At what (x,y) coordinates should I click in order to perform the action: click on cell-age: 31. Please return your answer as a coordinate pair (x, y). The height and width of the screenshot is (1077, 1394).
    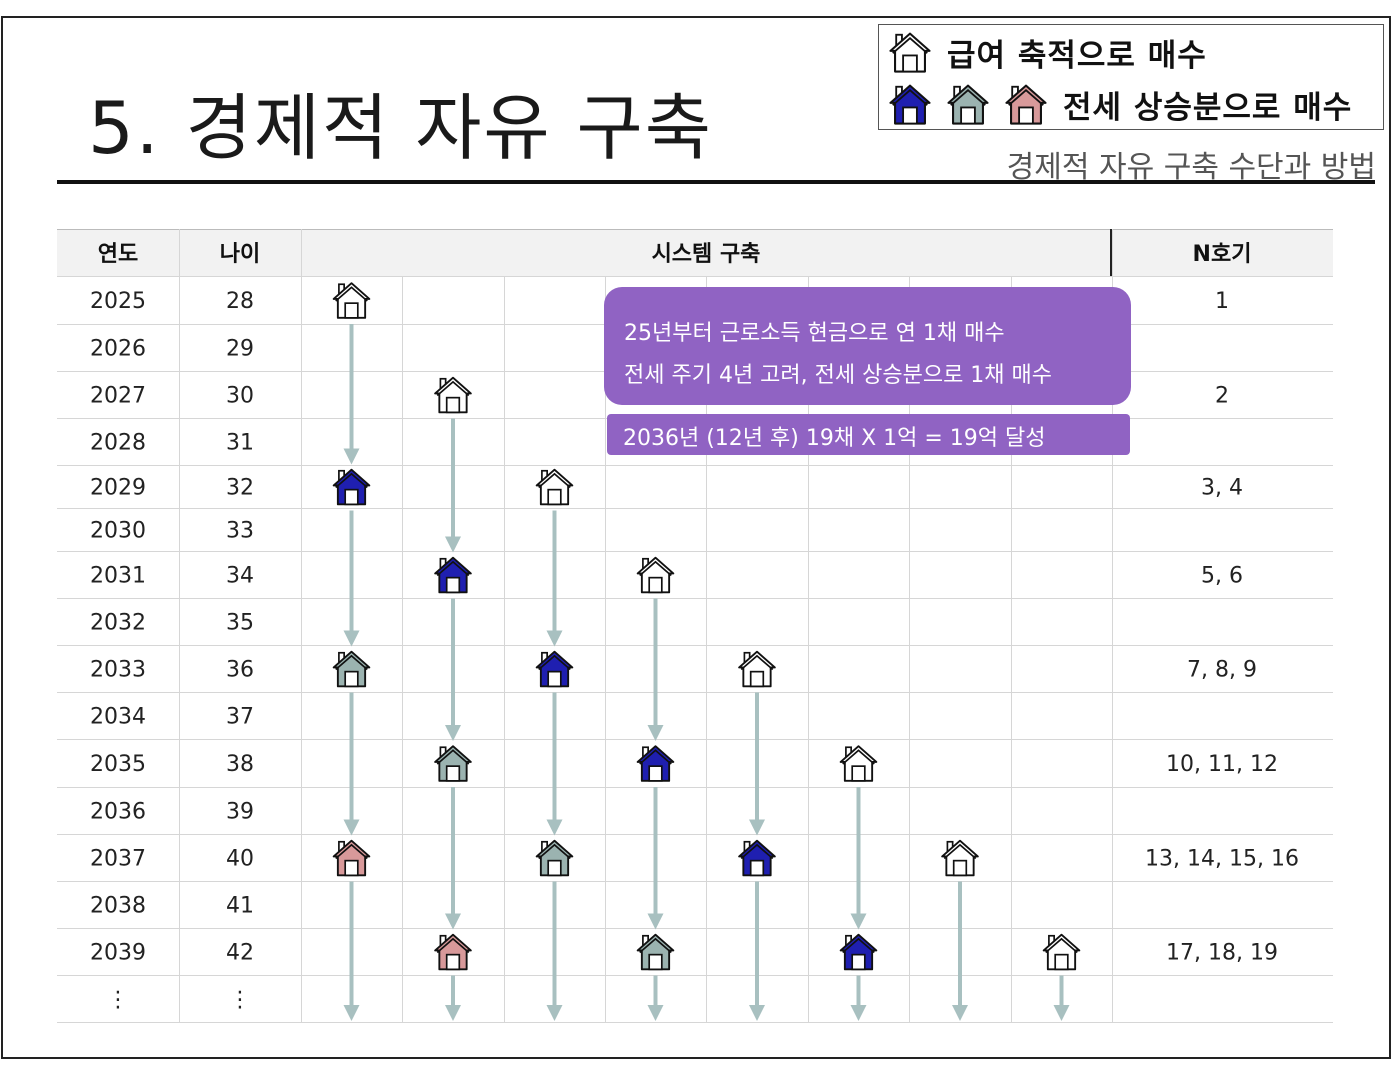
    Looking at the image, I should click on (240, 443).